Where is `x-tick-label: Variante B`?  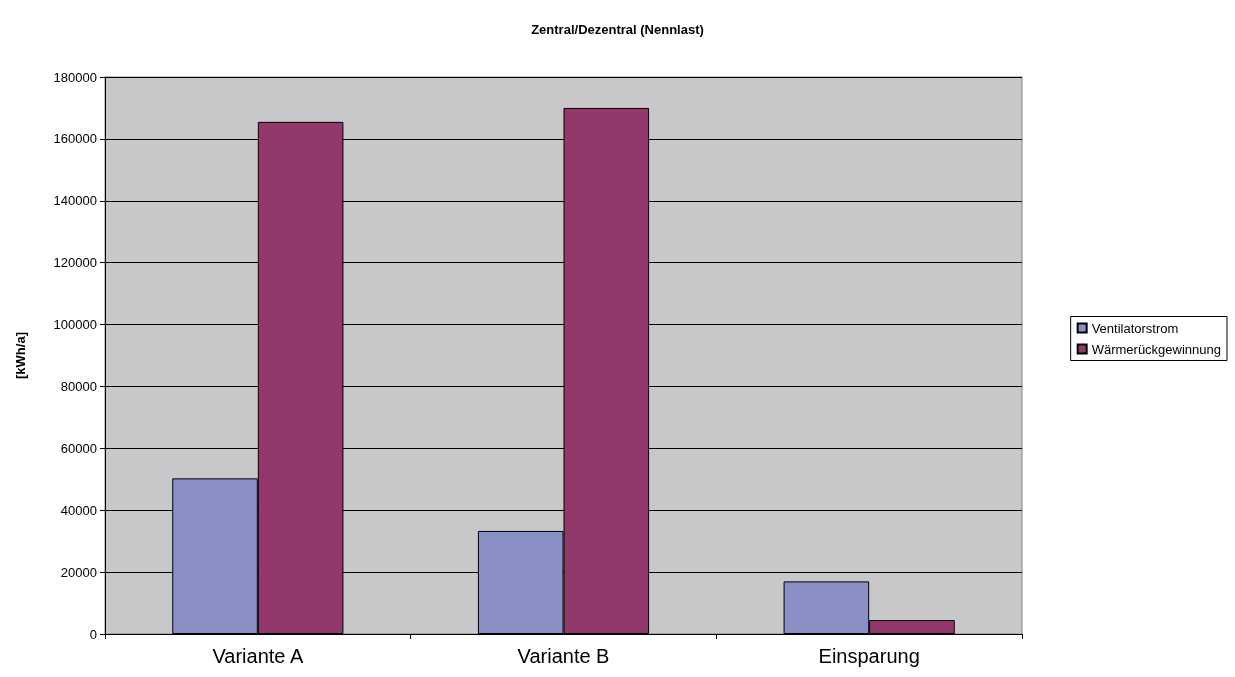 x-tick-label: Variante B is located at coordinates (563, 656).